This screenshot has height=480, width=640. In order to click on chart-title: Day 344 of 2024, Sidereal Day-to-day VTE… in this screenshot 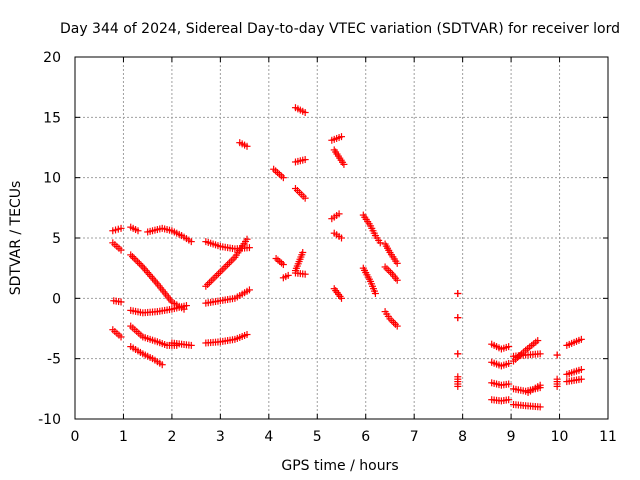, I will do `click(340, 29)`.